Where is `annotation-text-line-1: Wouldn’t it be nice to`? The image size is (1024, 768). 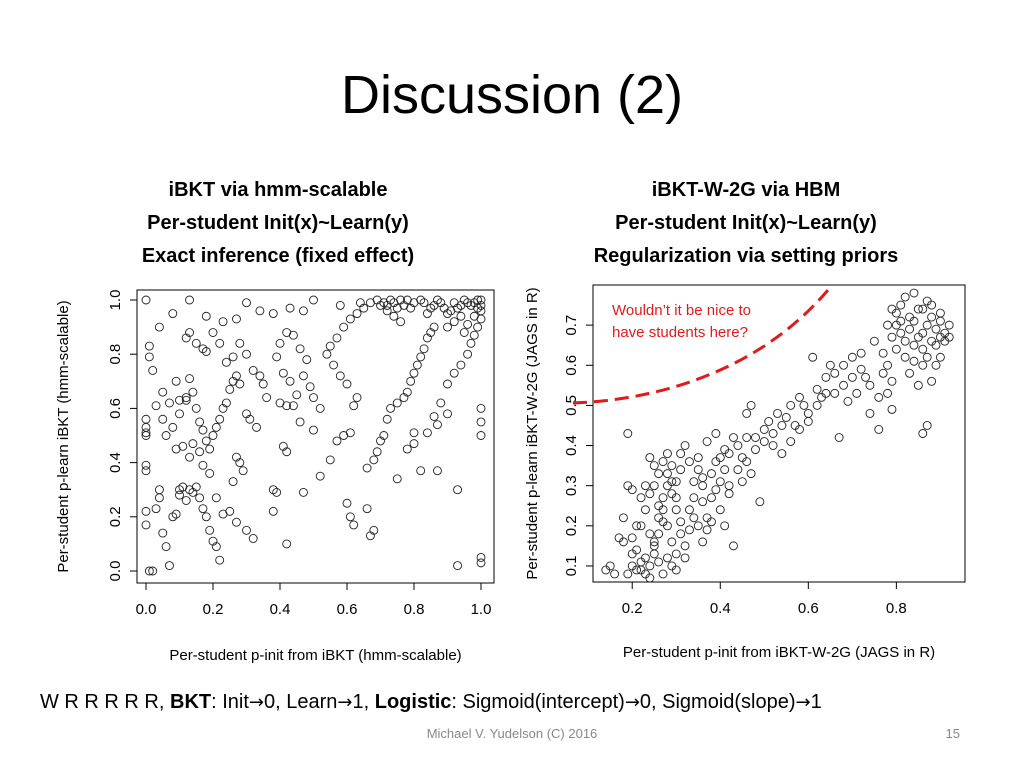
annotation-text-line-1: Wouldn’t it be nice to is located at coordinates (681, 310).